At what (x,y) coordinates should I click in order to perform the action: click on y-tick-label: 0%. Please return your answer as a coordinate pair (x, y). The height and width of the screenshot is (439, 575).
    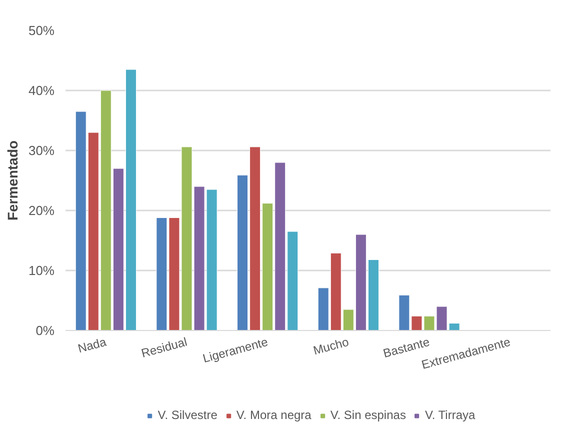
    Looking at the image, I should click on (45, 330).